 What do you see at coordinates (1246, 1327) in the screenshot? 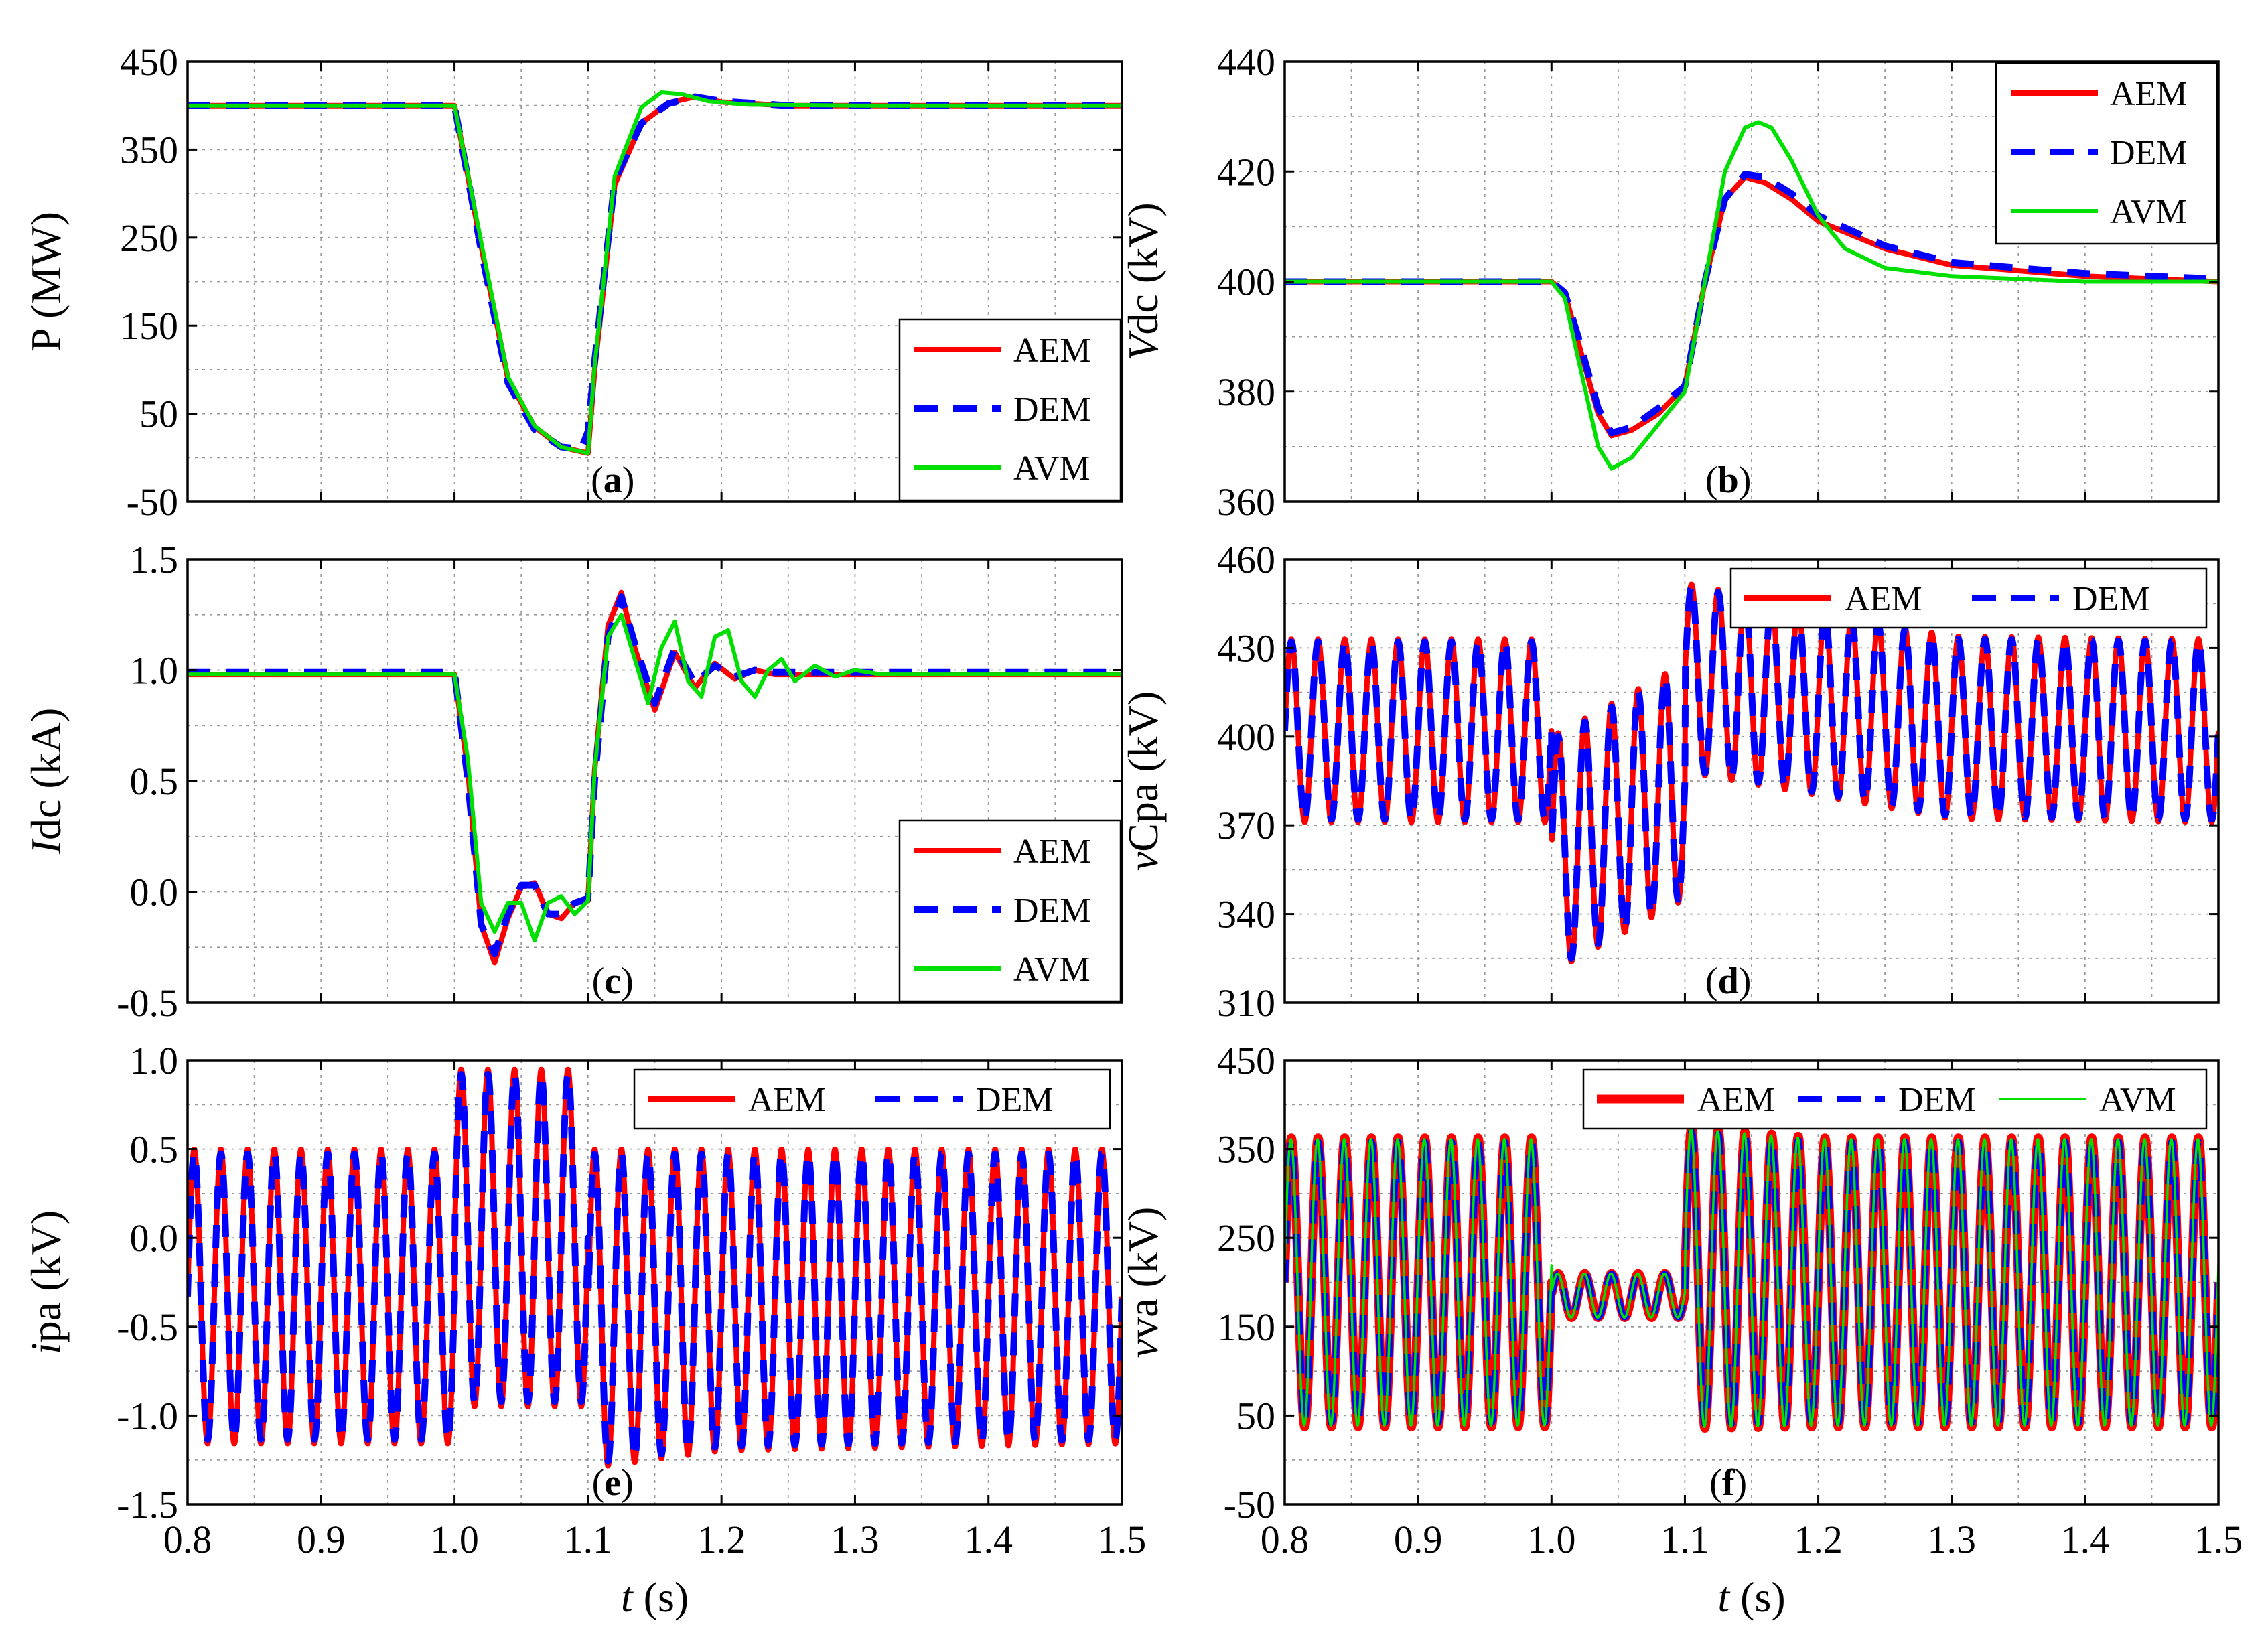
I see `y-tick-label: 150` at bounding box center [1246, 1327].